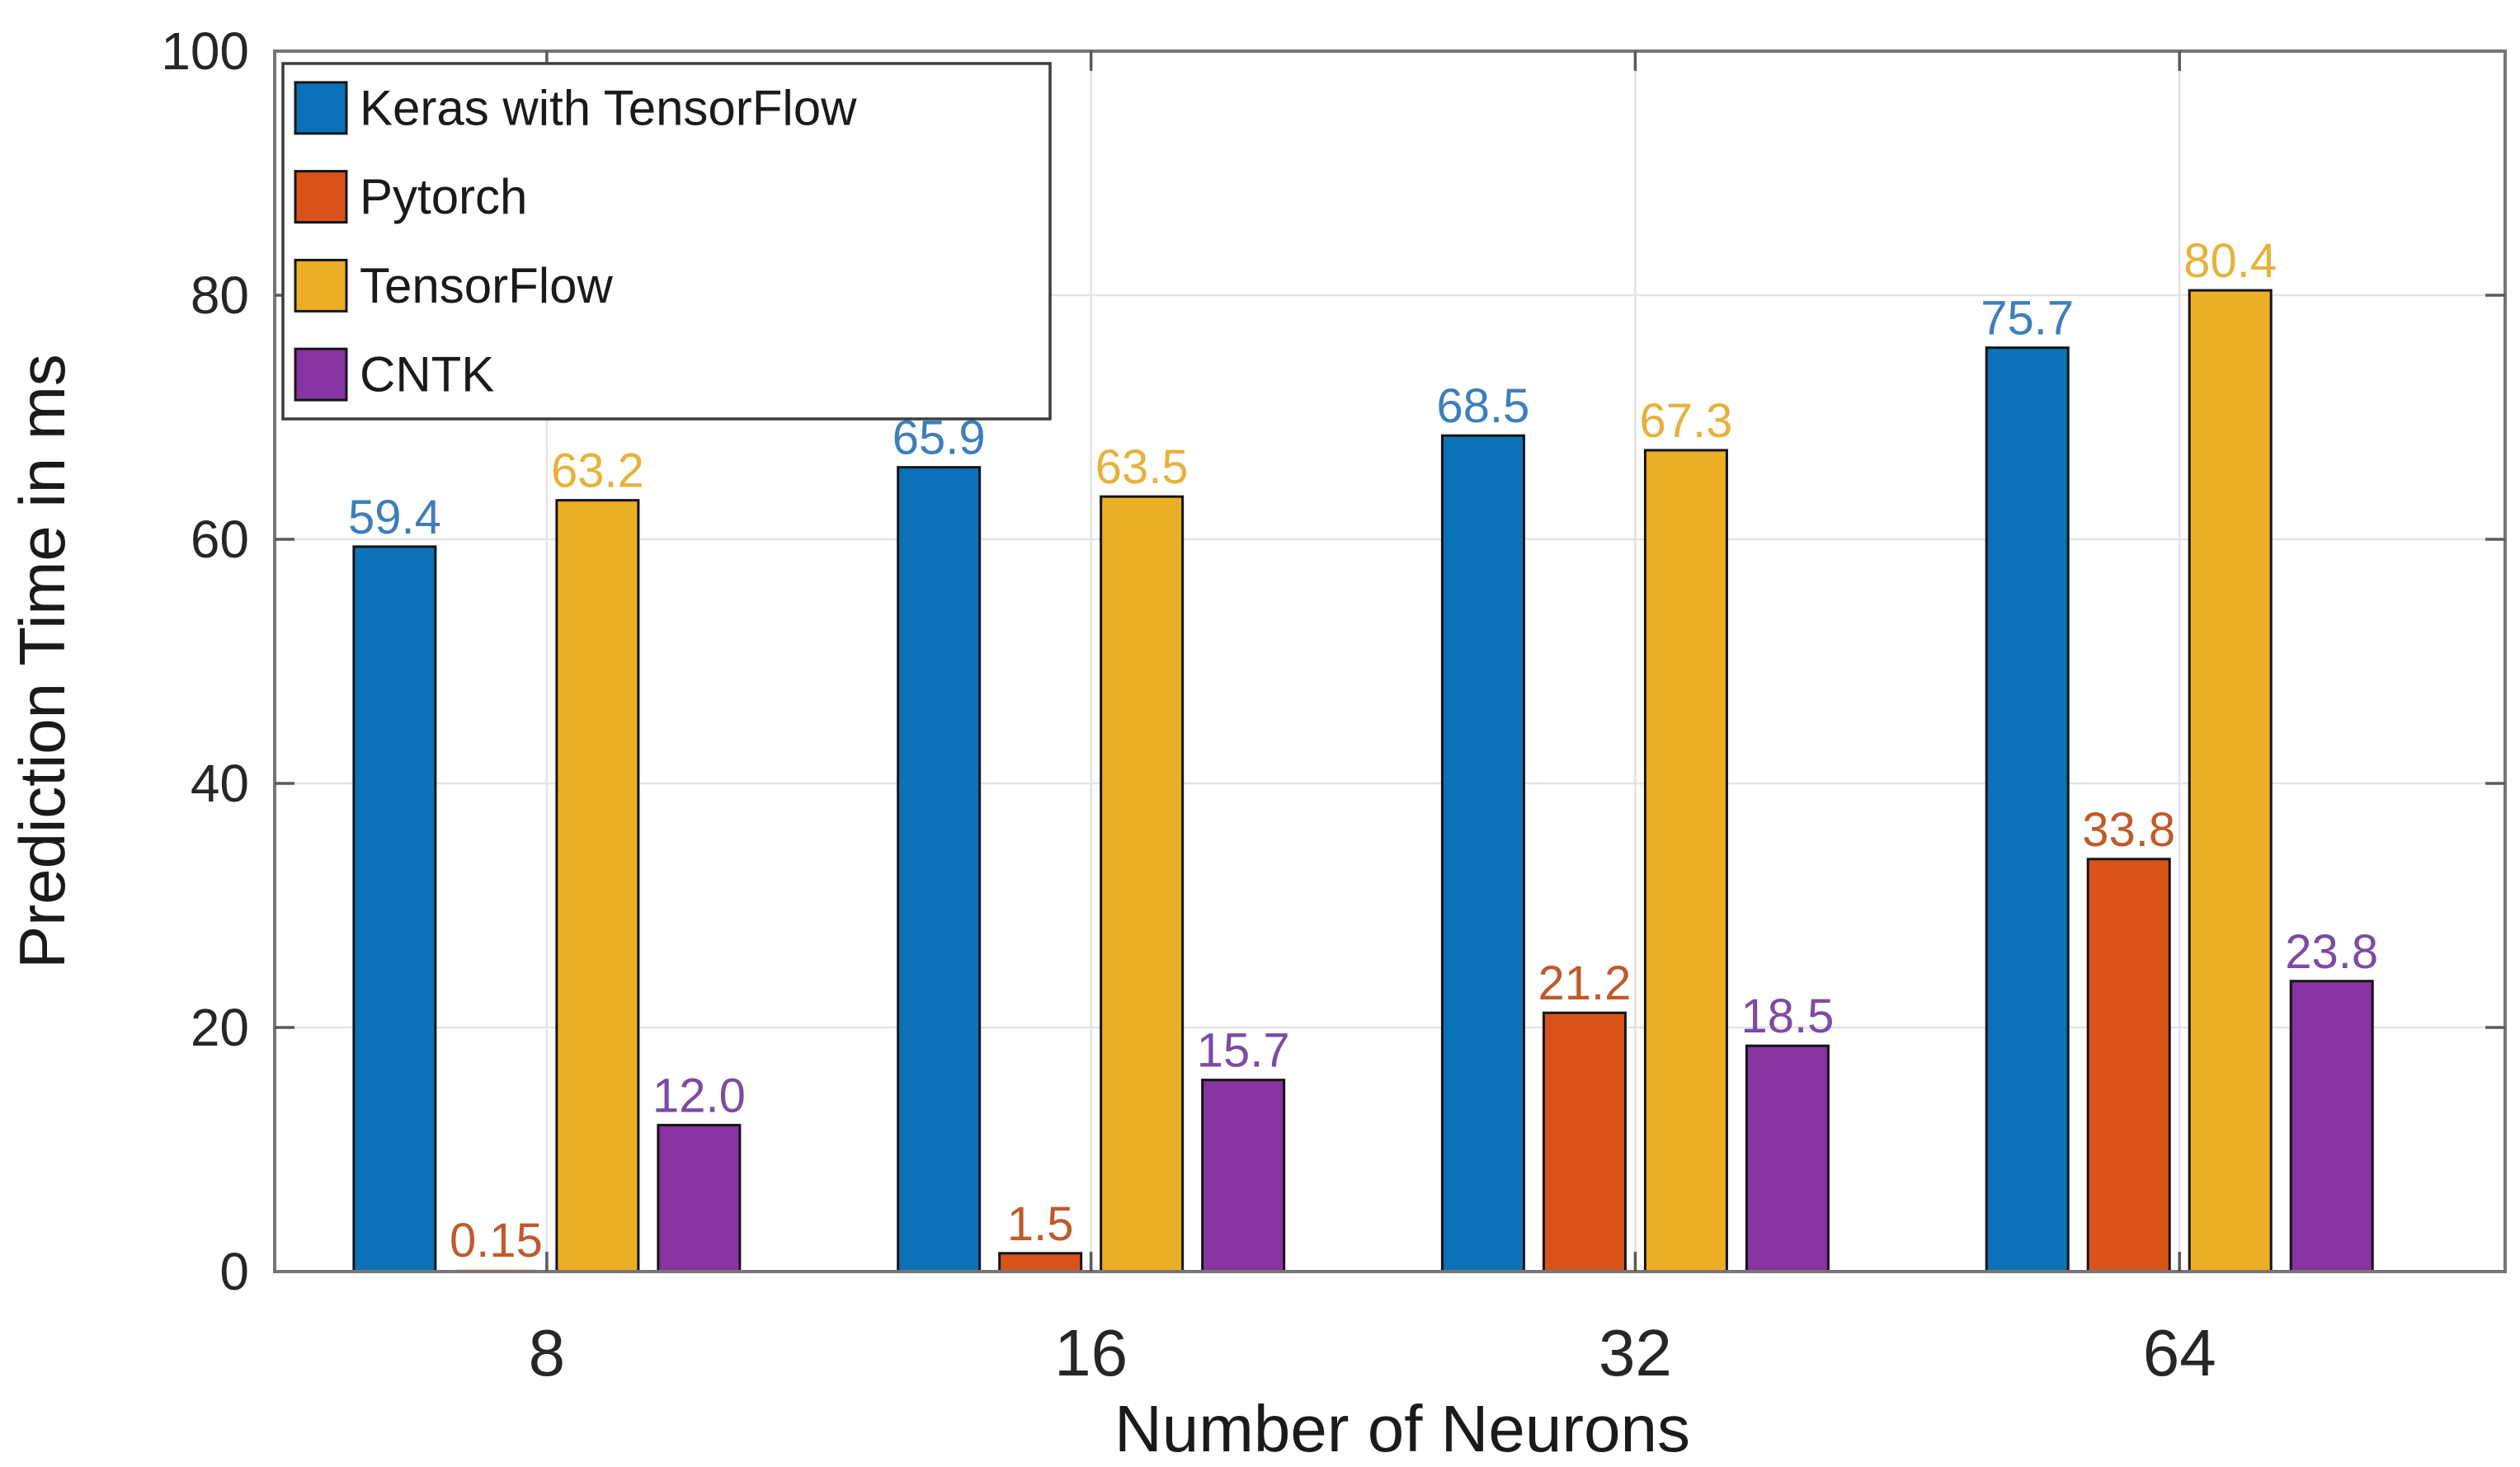 The width and height of the screenshot is (2520, 1467). I want to click on y-tick-label-100: 100, so click(205, 51).